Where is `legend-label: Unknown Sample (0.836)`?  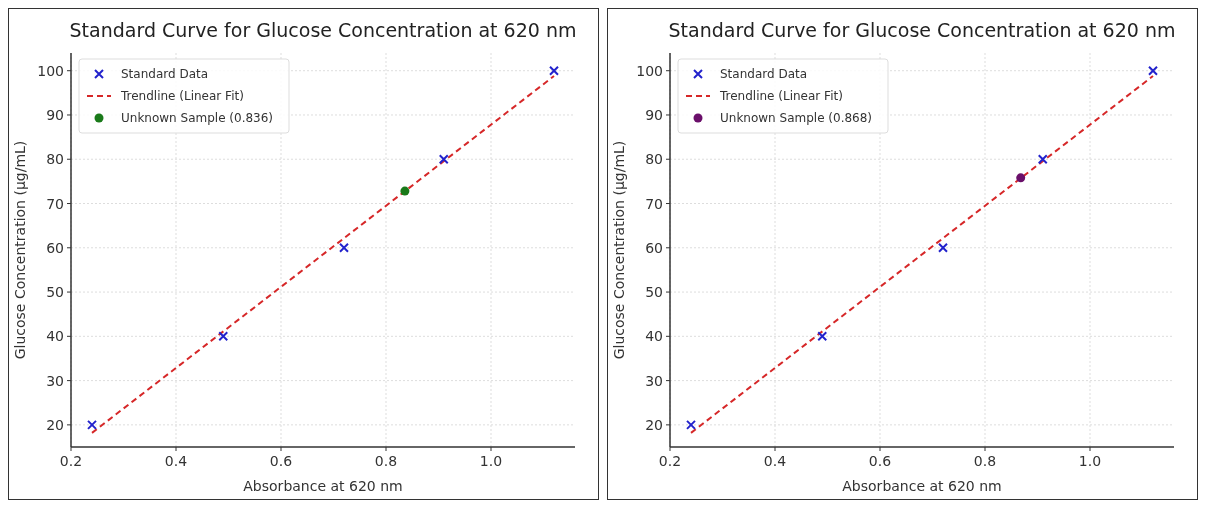 legend-label: Unknown Sample (0.836) is located at coordinates (197, 118).